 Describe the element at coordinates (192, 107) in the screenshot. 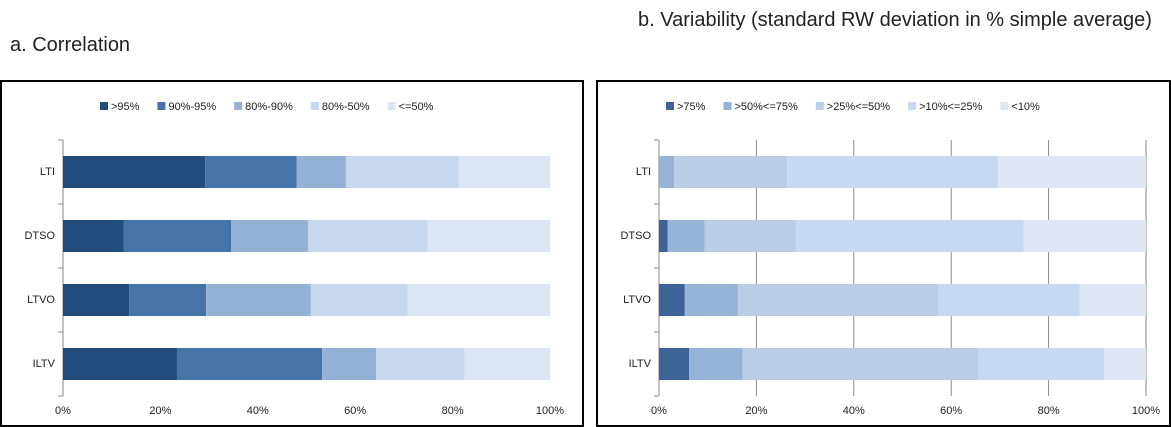

I see `legend-label: 90%-95%` at that location.